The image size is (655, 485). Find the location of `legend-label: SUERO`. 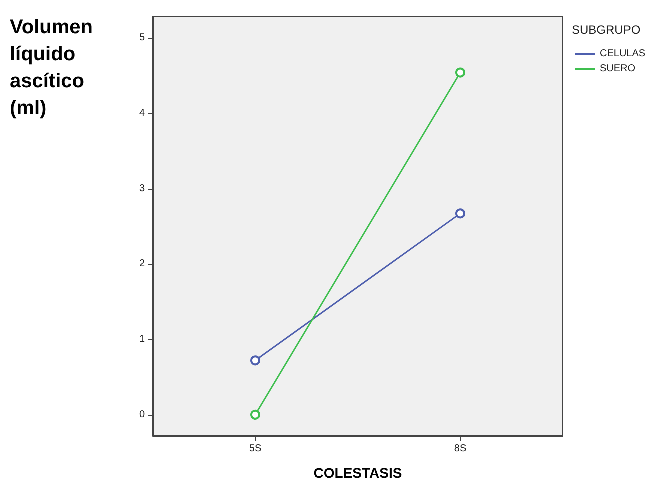

legend-label: SUERO is located at coordinates (618, 69).